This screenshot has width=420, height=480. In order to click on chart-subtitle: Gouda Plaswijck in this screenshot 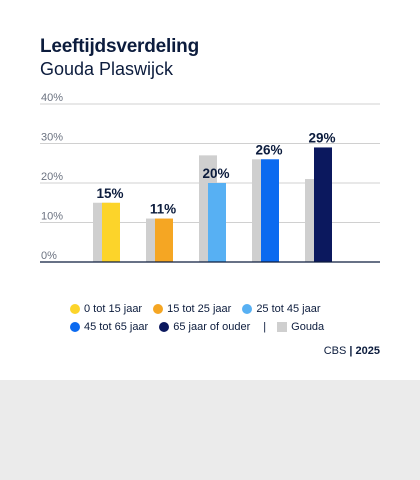, I will do `click(107, 69)`.